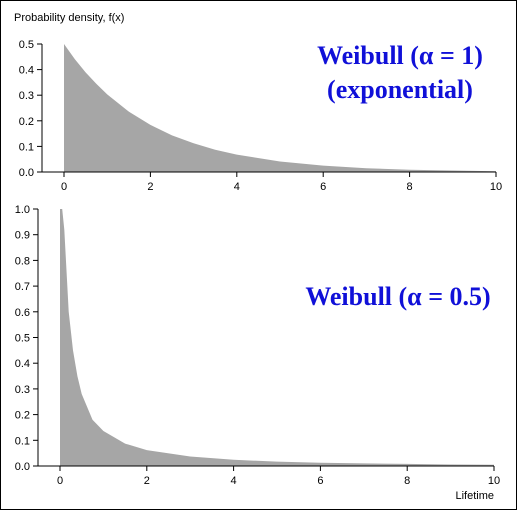 The height and width of the screenshot is (510, 517). What do you see at coordinates (323, 187) in the screenshot?
I see `top-x-tick-label: 6` at bounding box center [323, 187].